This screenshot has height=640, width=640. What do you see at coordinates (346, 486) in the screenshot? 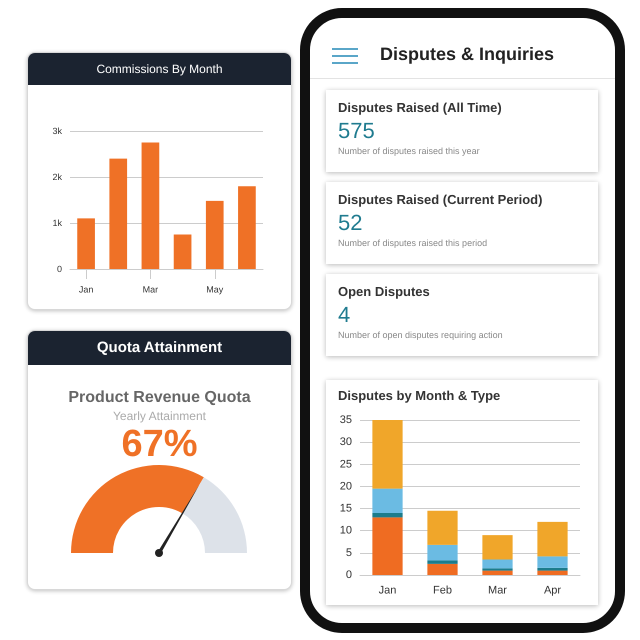
I see `y-tick-label: 20` at bounding box center [346, 486].